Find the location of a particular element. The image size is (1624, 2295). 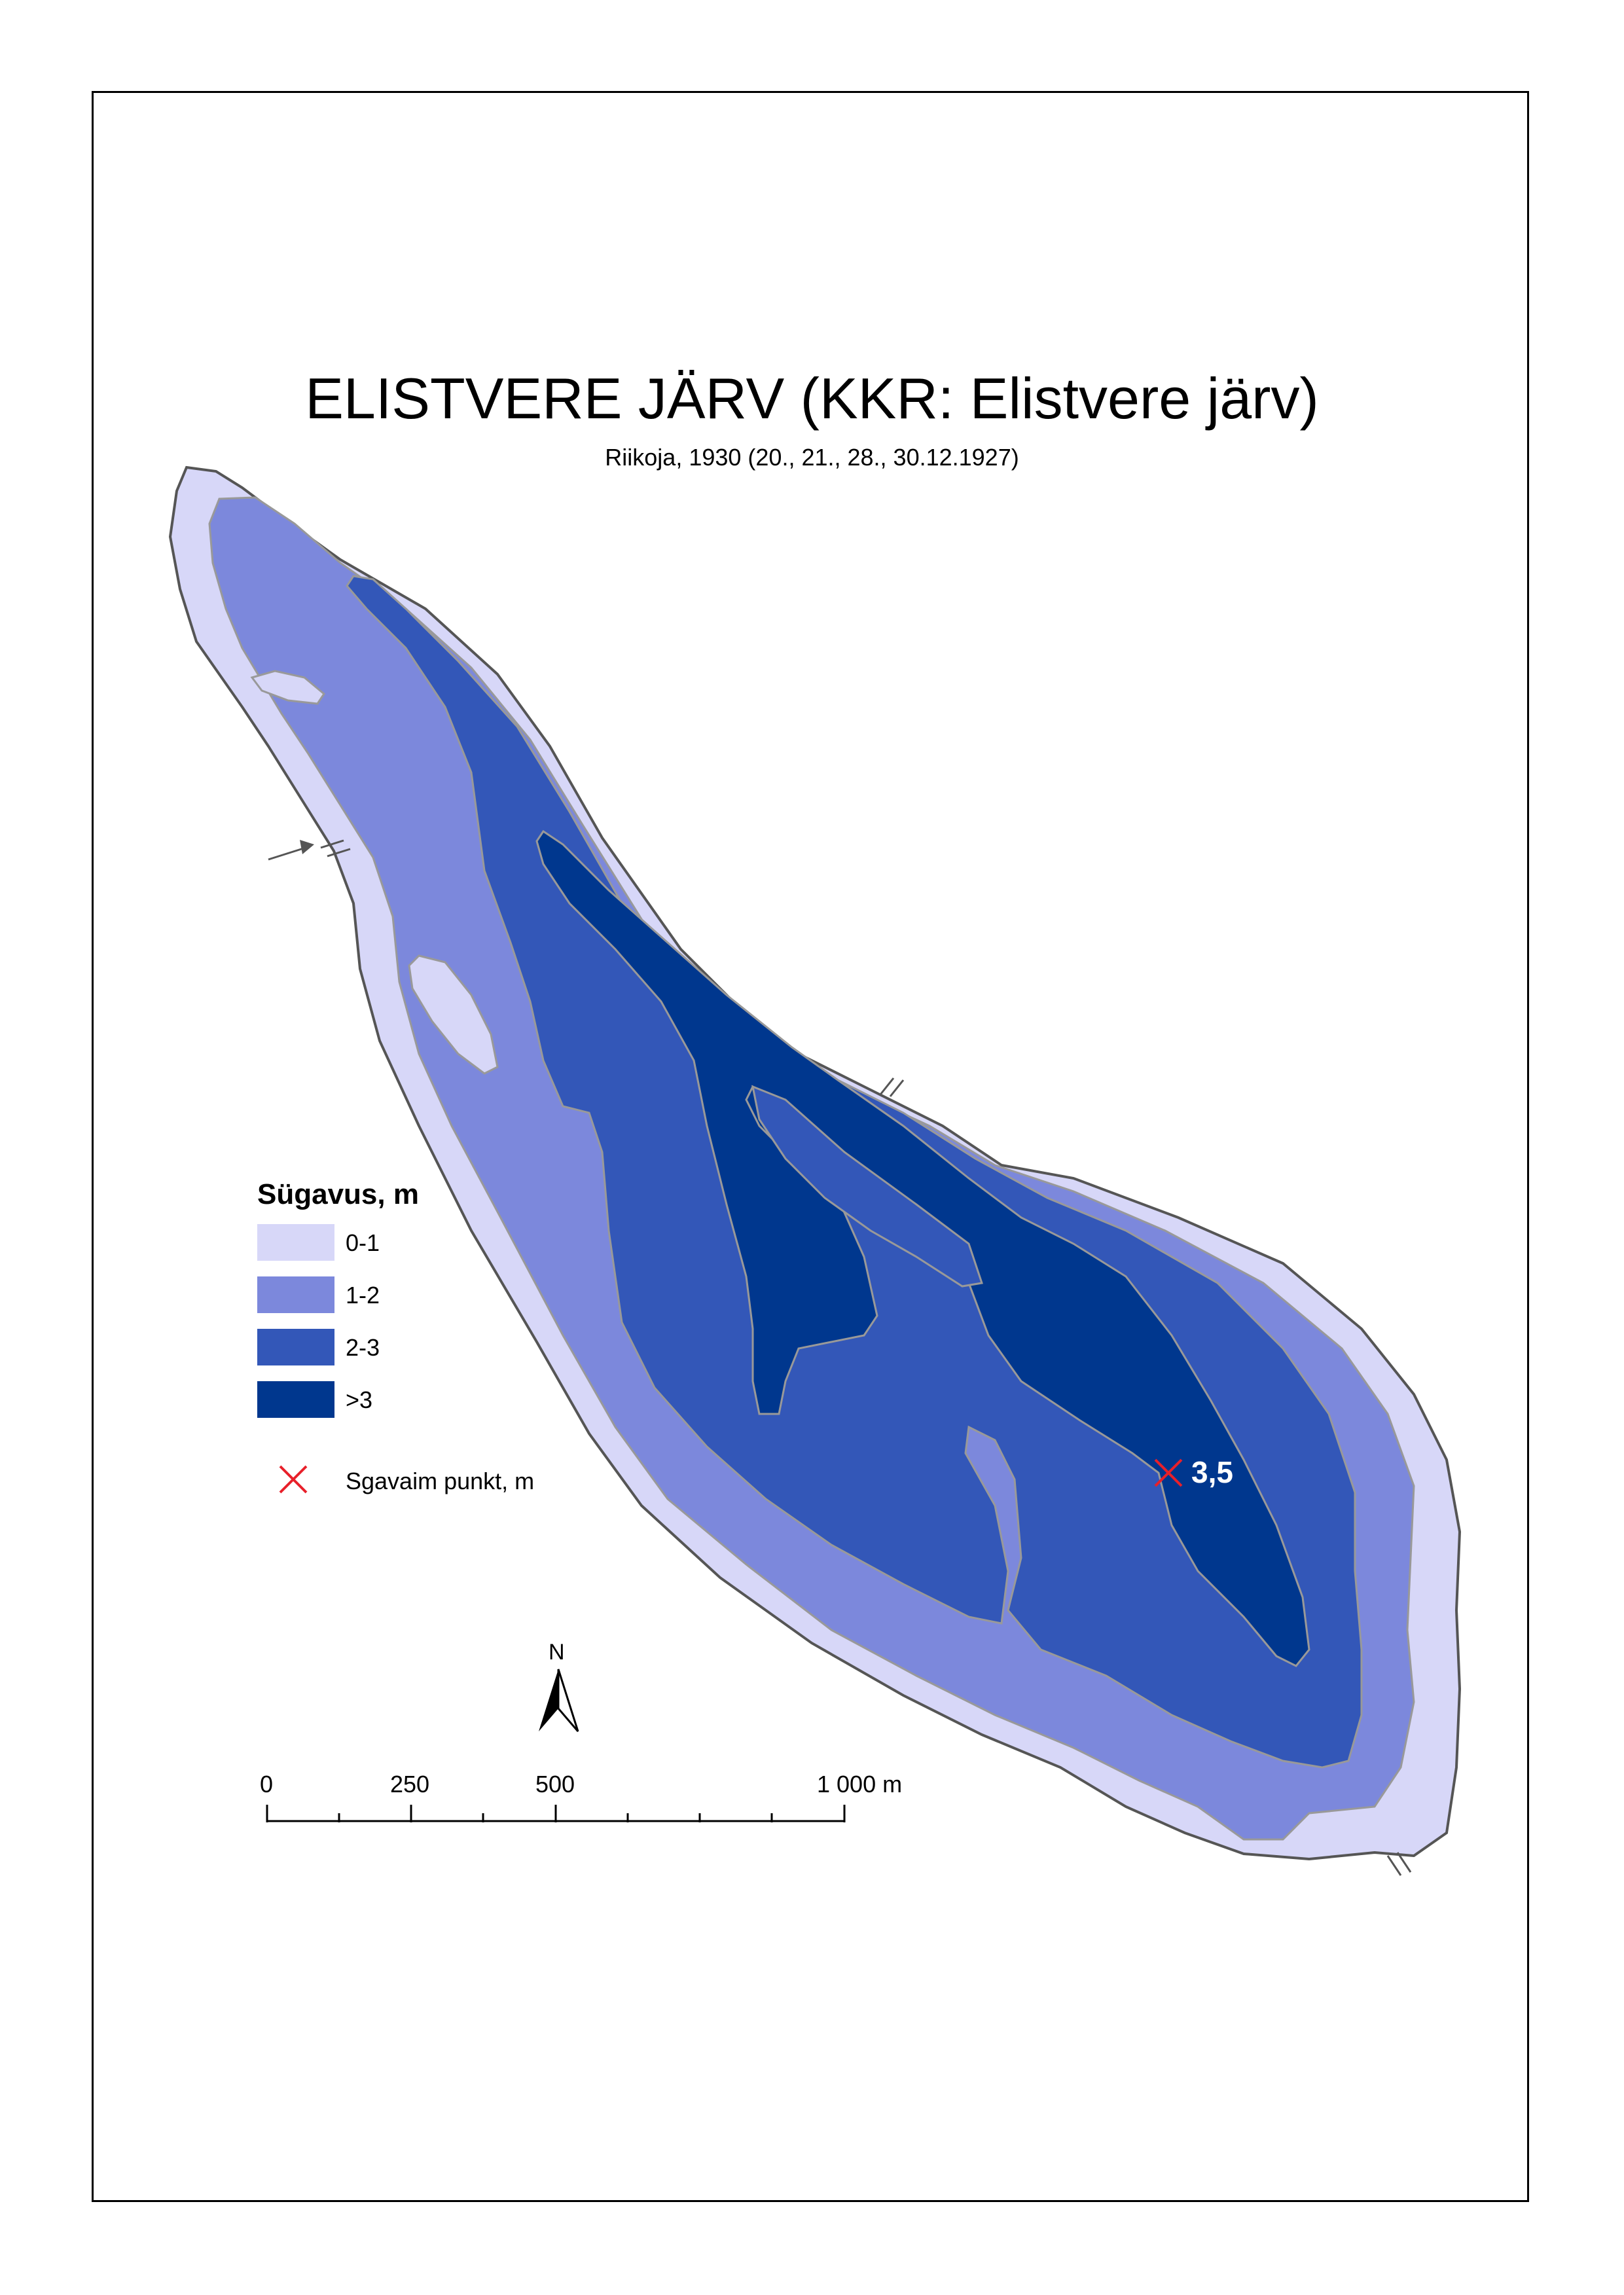

depth-zone-2-3-inner is located at coordinates (867, 1187).